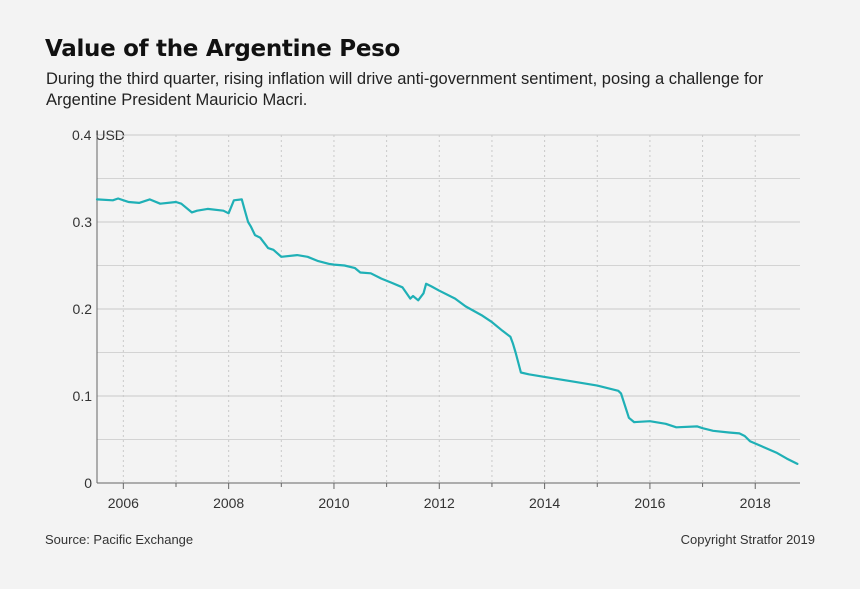 The image size is (860, 589). Describe the element at coordinates (88, 483) in the screenshot. I see `y-tick-label: 0` at that location.